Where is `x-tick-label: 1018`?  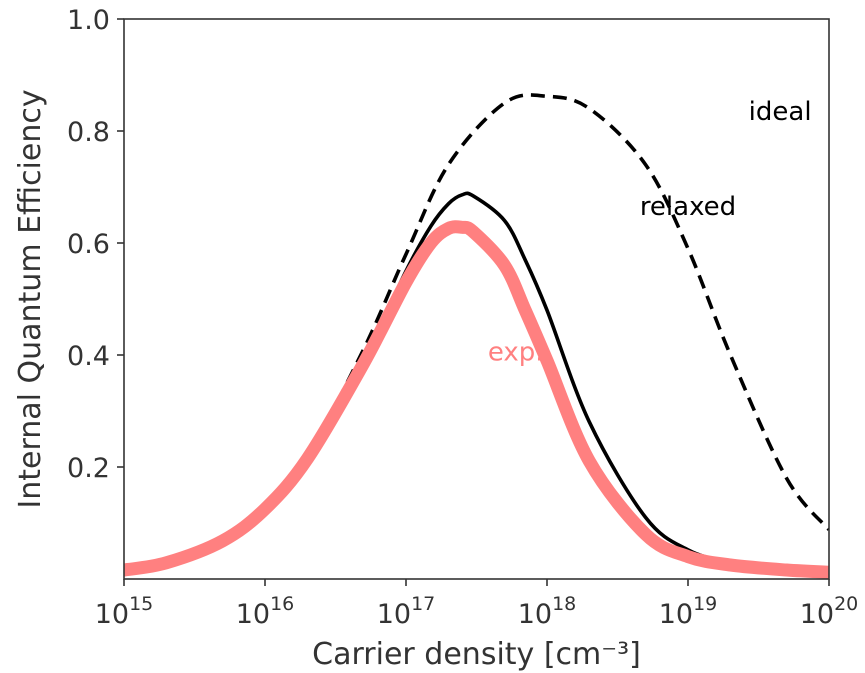
x-tick-label: 1018 is located at coordinates (547, 611).